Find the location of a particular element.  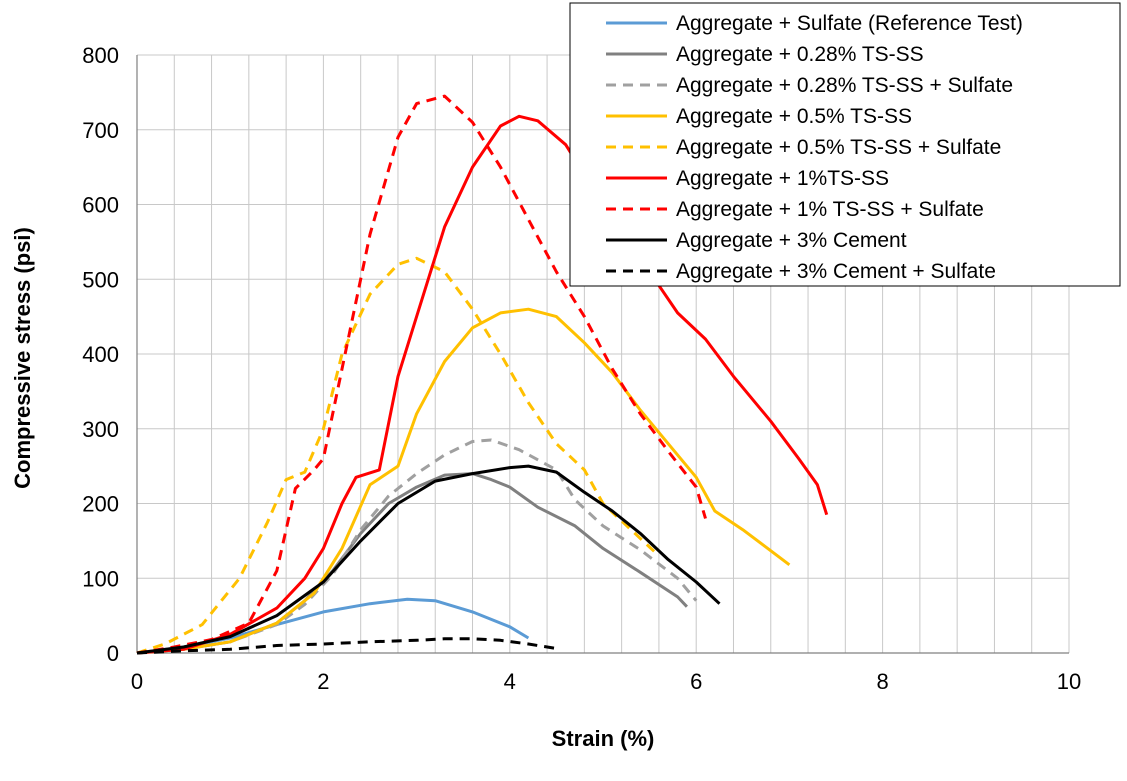

y-tick-label: 500 is located at coordinates (100, 279).